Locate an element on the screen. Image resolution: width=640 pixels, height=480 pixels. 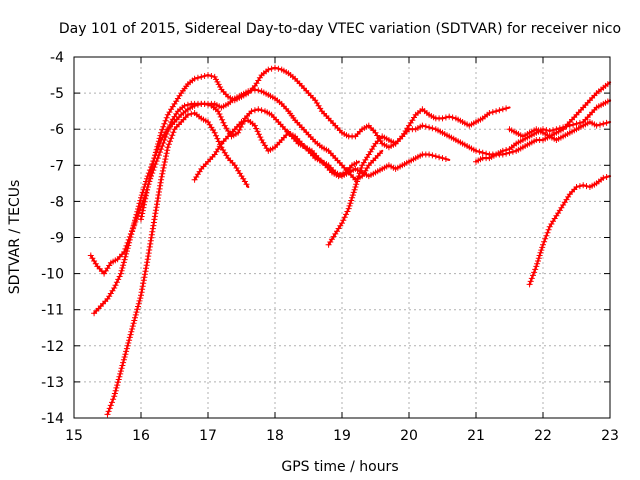
y-tick-label: -5 is located at coordinates (57, 94).